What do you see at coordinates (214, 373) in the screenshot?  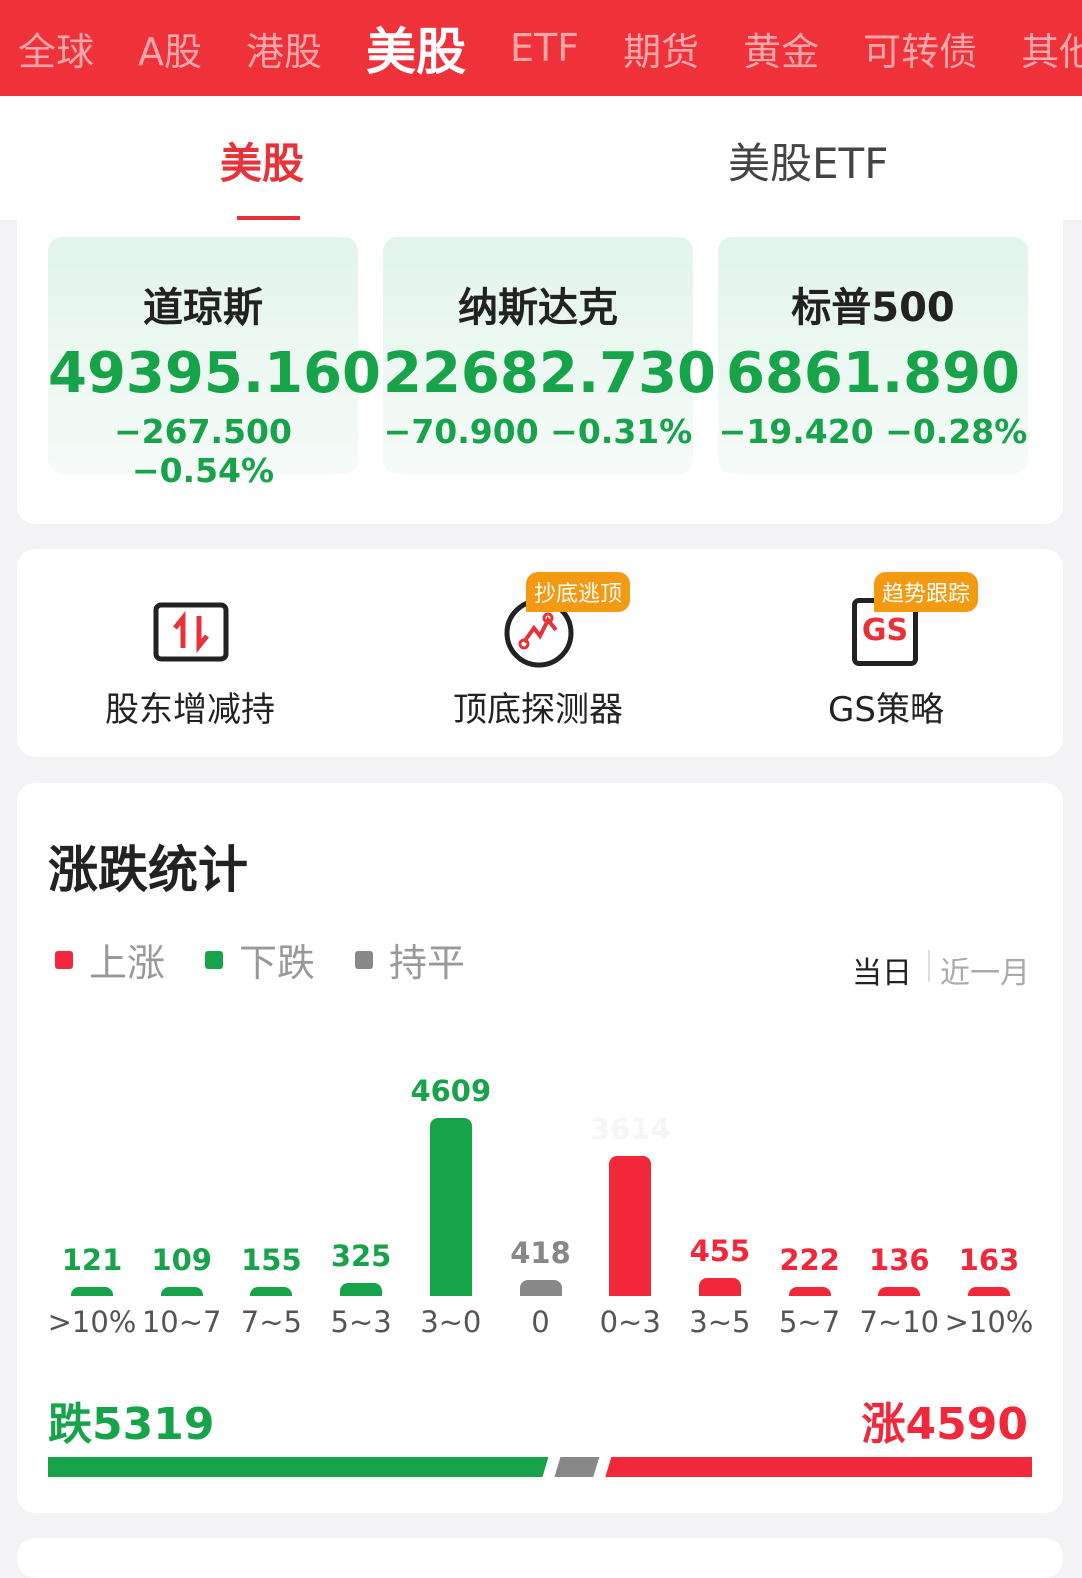 I see `index-value: 49395.160` at bounding box center [214, 373].